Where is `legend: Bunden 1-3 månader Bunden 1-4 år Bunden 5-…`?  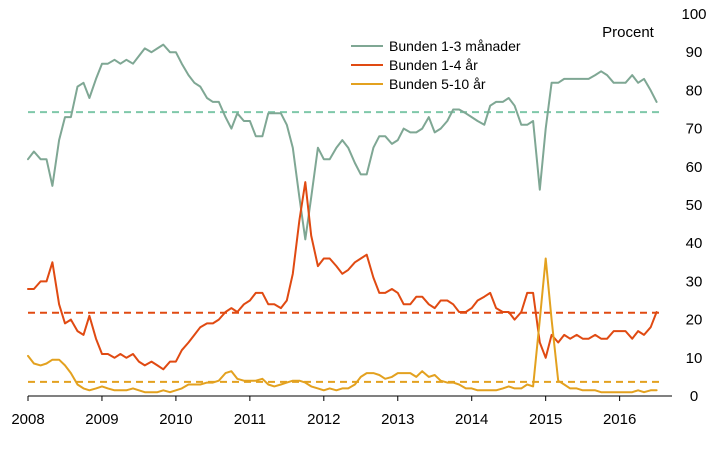 legend: Bunden 1-3 månader Bunden 1-4 år Bunden 5-… is located at coordinates (436, 65).